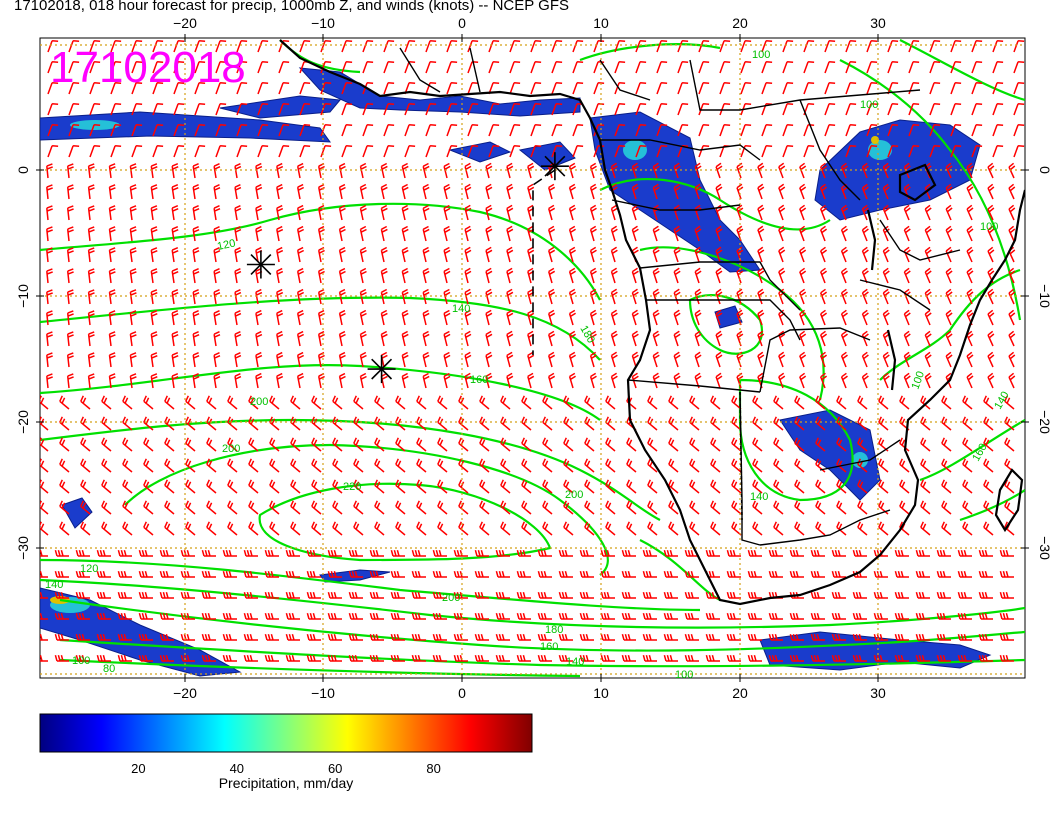 This screenshot has height=816, width=1056. Describe the element at coordinates (574, 495) in the screenshot. I see `contour-label: 200` at that location.